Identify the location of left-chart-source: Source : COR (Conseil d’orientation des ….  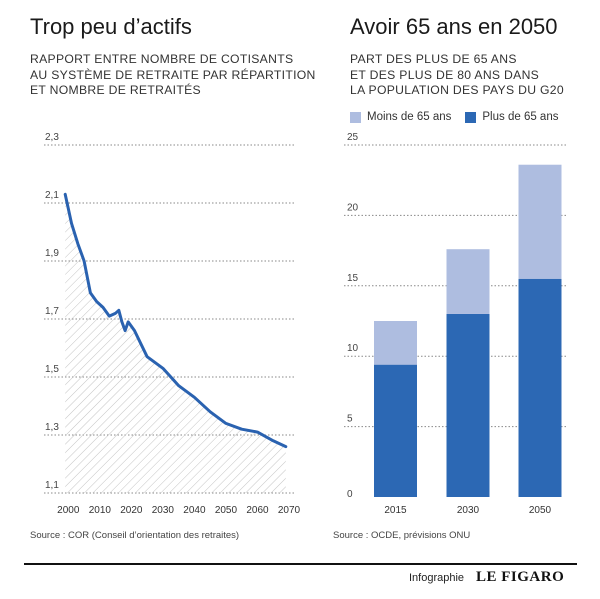
(135, 535).